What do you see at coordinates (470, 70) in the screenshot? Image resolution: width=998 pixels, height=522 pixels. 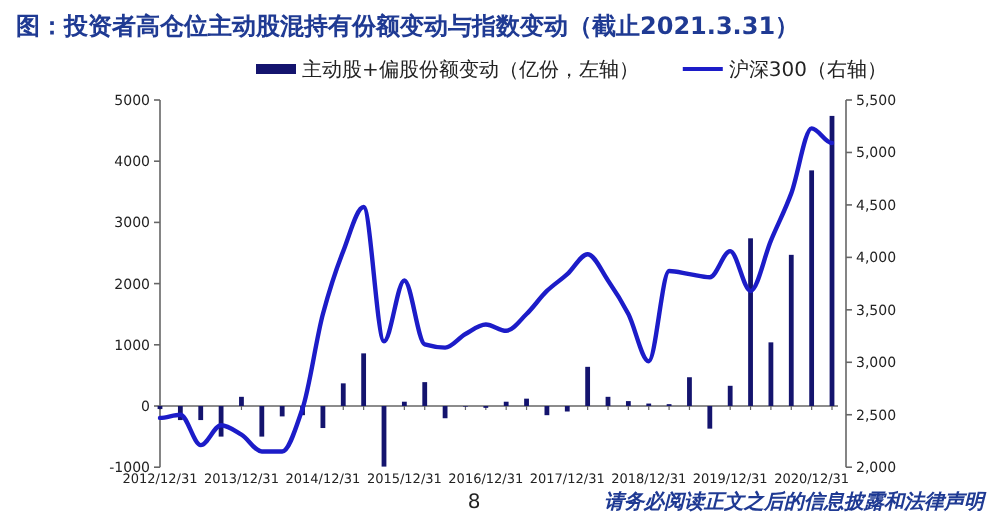 I see `legend-label: 主动股+偏股份额变动（亿份，左轴）` at bounding box center [470, 70].